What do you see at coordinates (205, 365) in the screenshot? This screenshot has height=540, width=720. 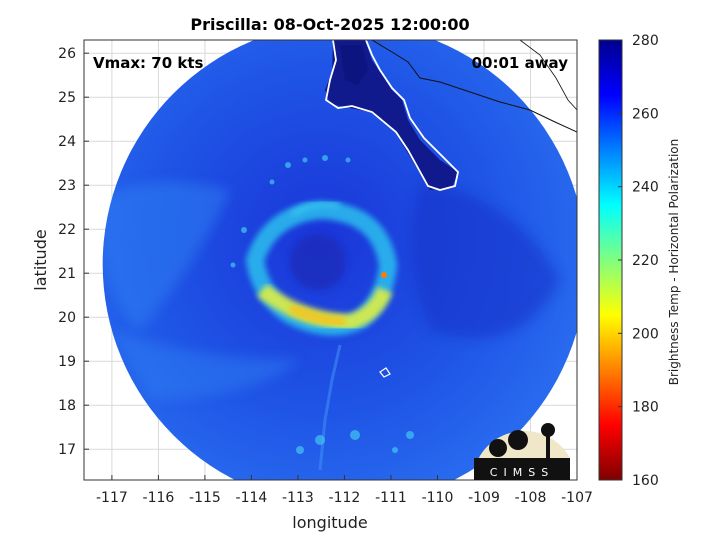 I see `southwest-cloud-band` at bounding box center [205, 365].